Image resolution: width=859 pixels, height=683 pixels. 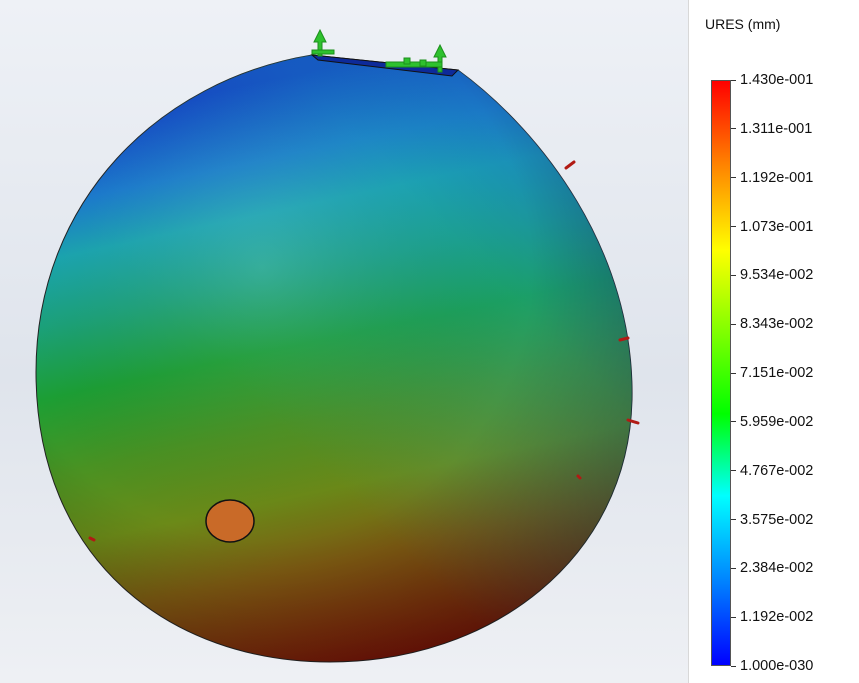 I want to click on legend-tick-row: 4.767e-002, so click(x=772, y=471).